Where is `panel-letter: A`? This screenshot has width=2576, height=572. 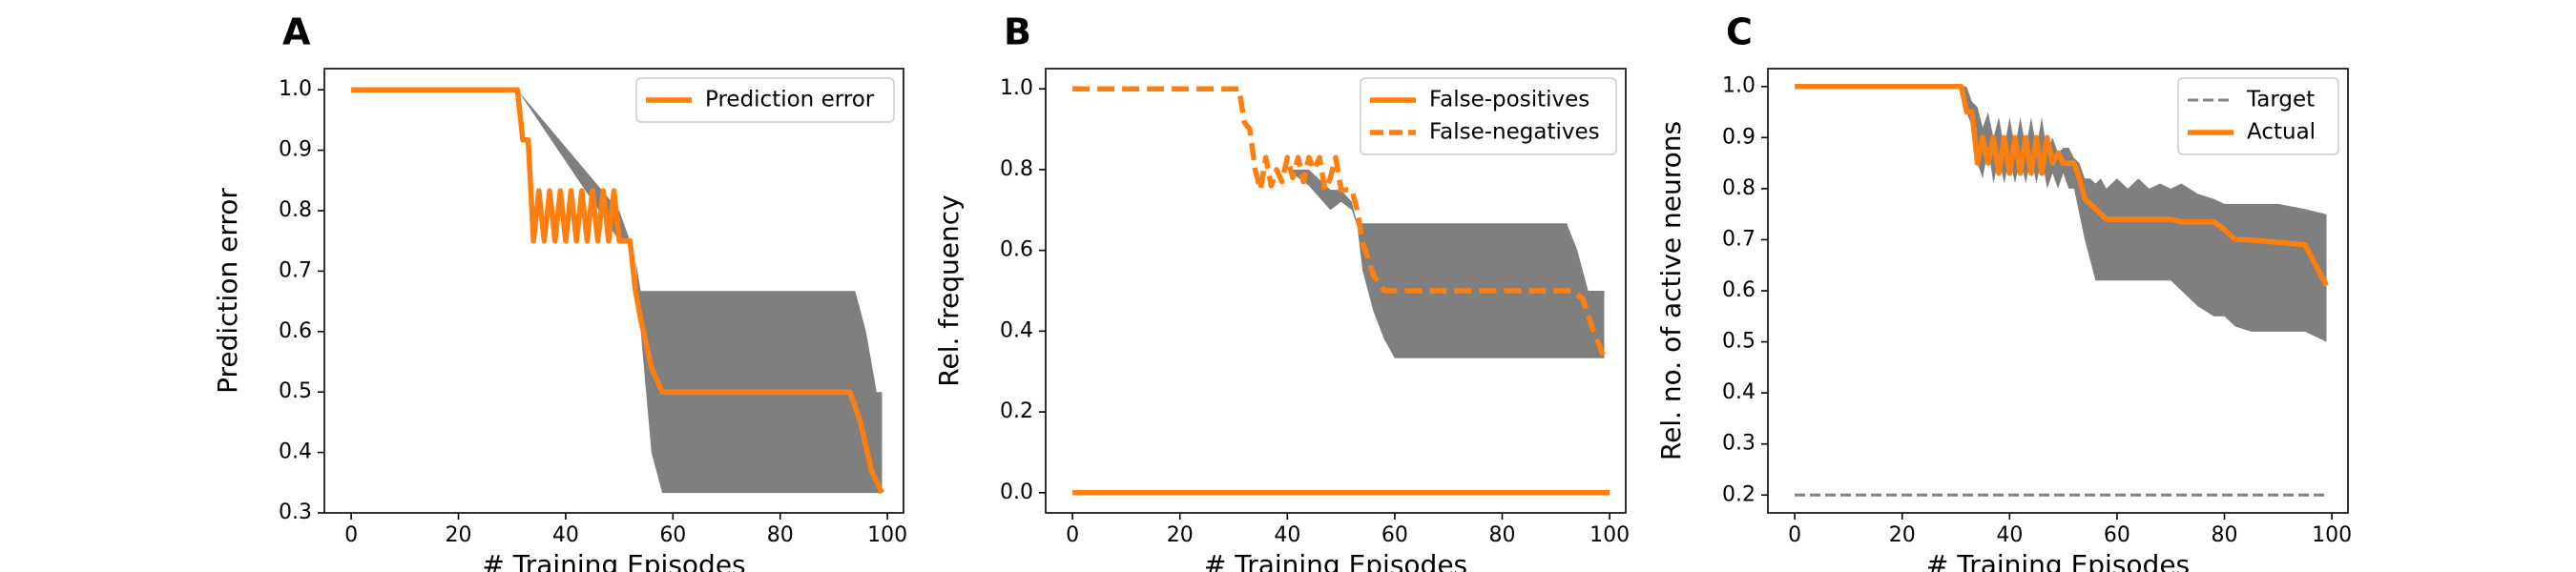 panel-letter: A is located at coordinates (296, 32).